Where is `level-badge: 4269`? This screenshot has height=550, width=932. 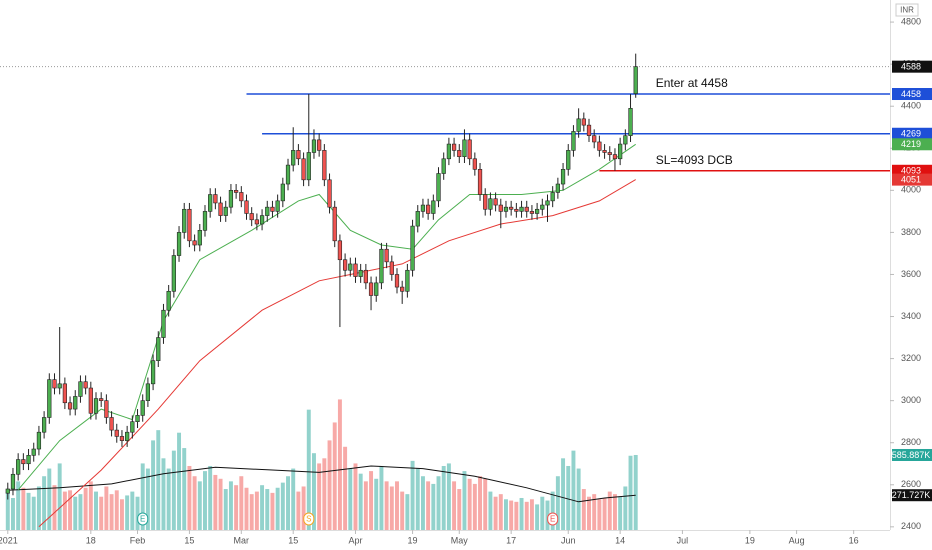 level-badge: 4269 is located at coordinates (911, 134).